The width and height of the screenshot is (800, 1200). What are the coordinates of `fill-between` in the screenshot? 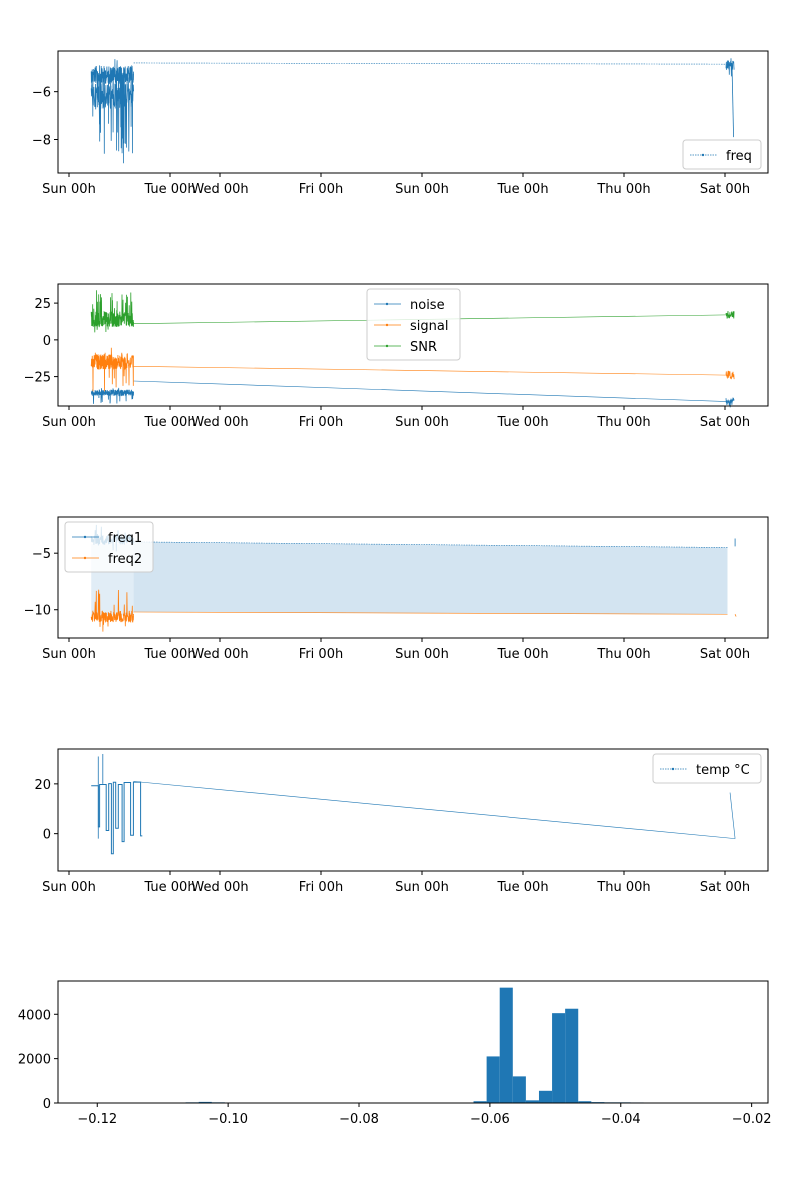 It's located at (430, 578).